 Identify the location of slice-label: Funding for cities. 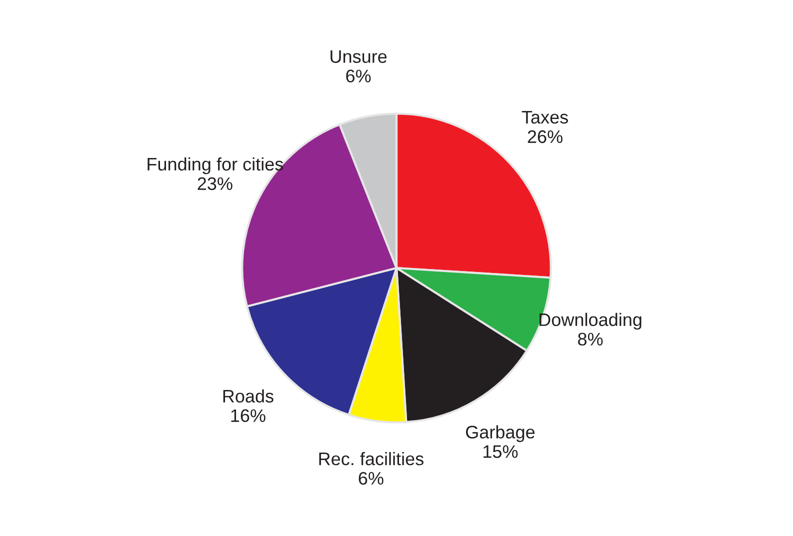
(216, 165).